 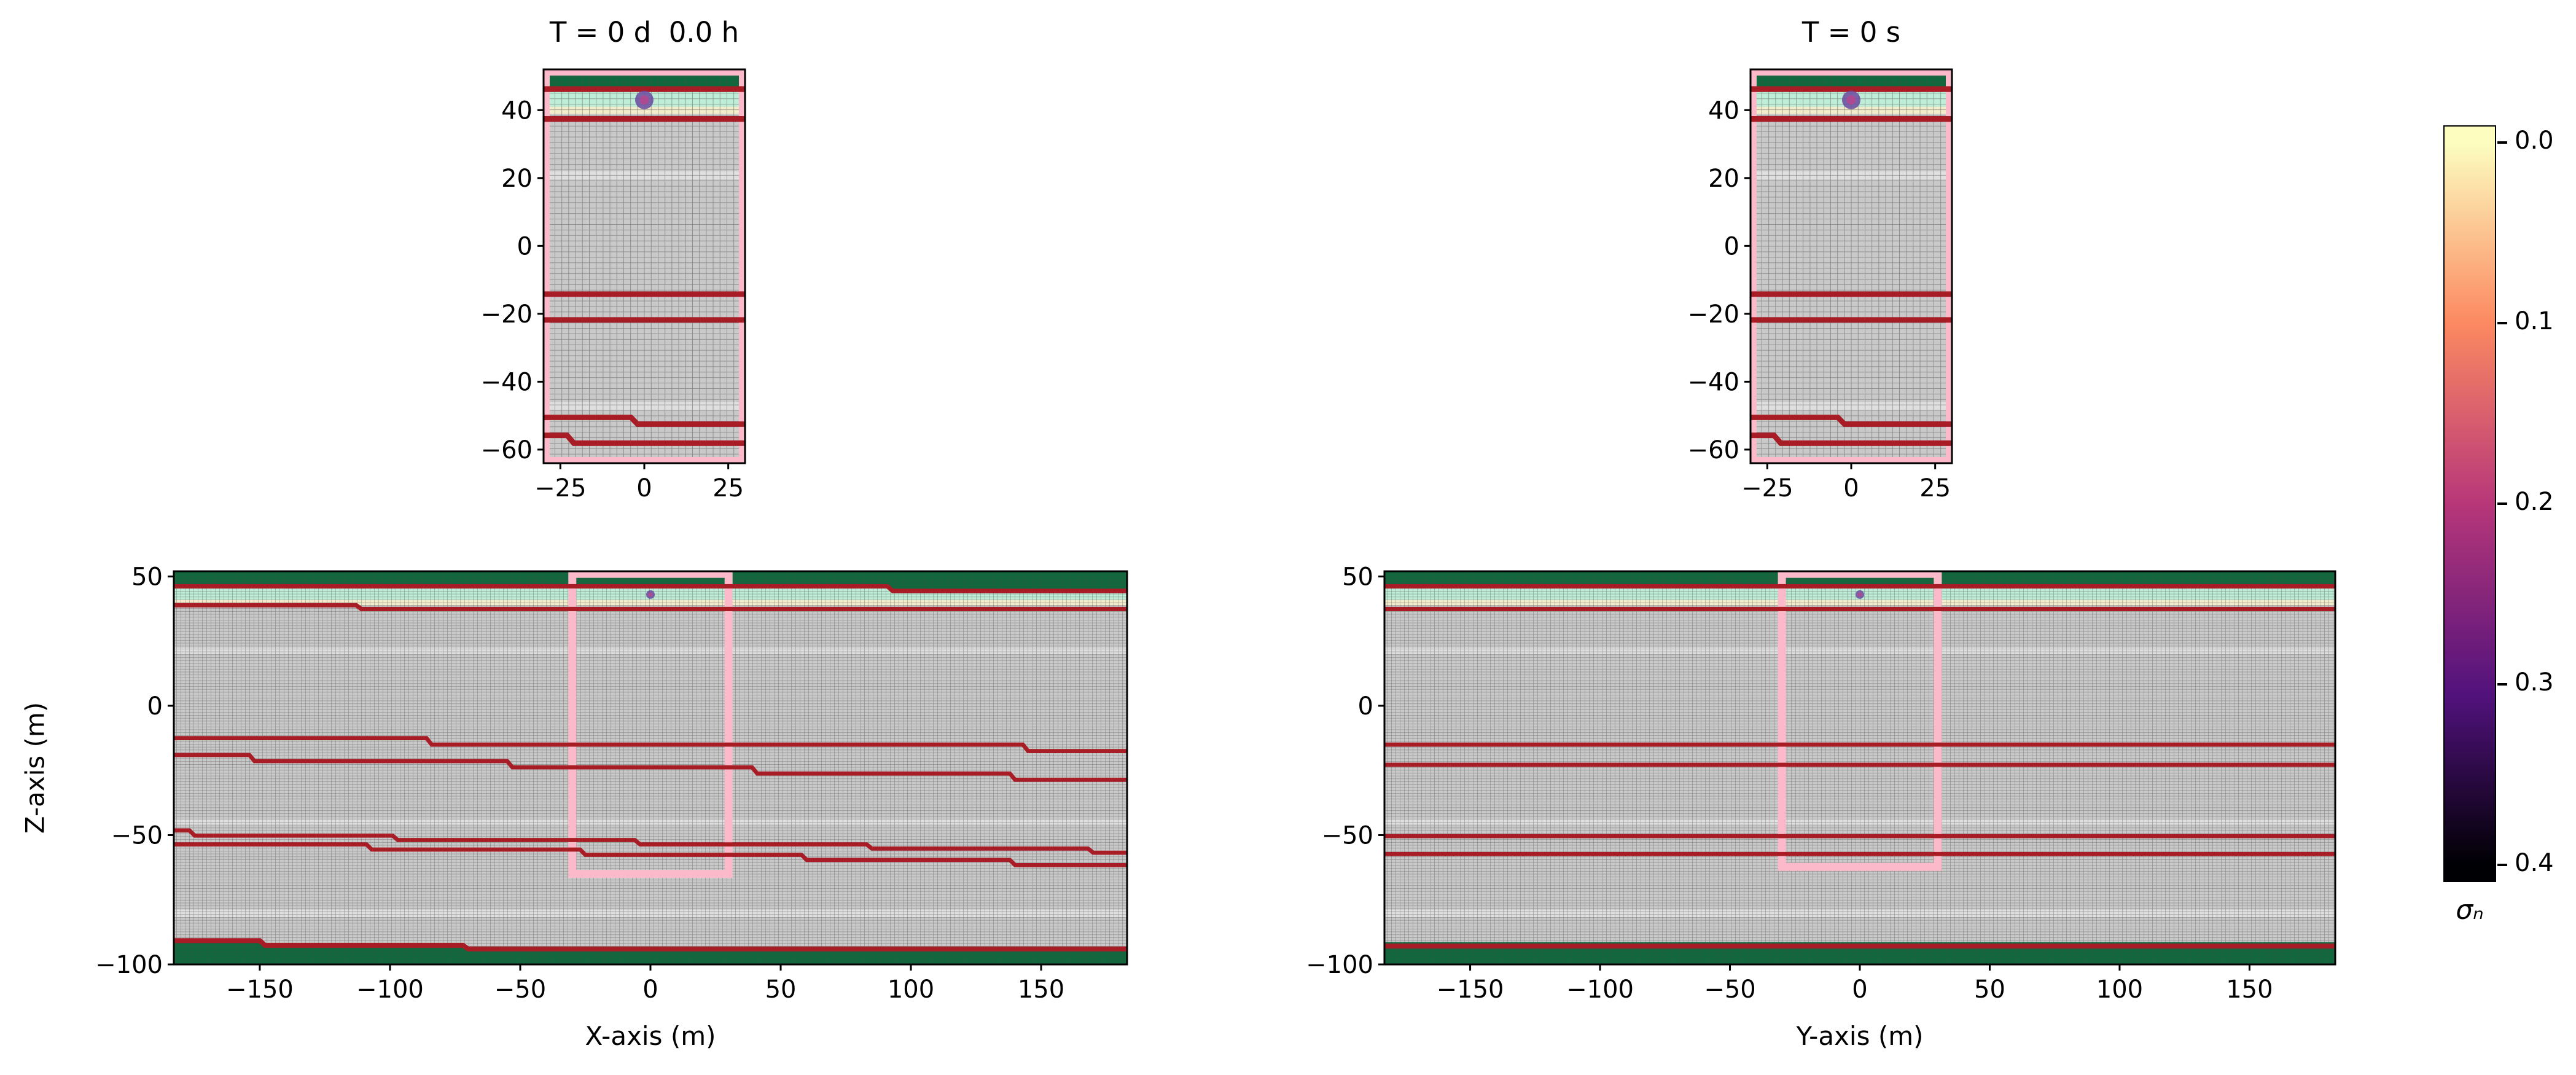 What do you see at coordinates (2534, 141) in the screenshot?
I see `colorbar-tick-label: 0.0` at bounding box center [2534, 141].